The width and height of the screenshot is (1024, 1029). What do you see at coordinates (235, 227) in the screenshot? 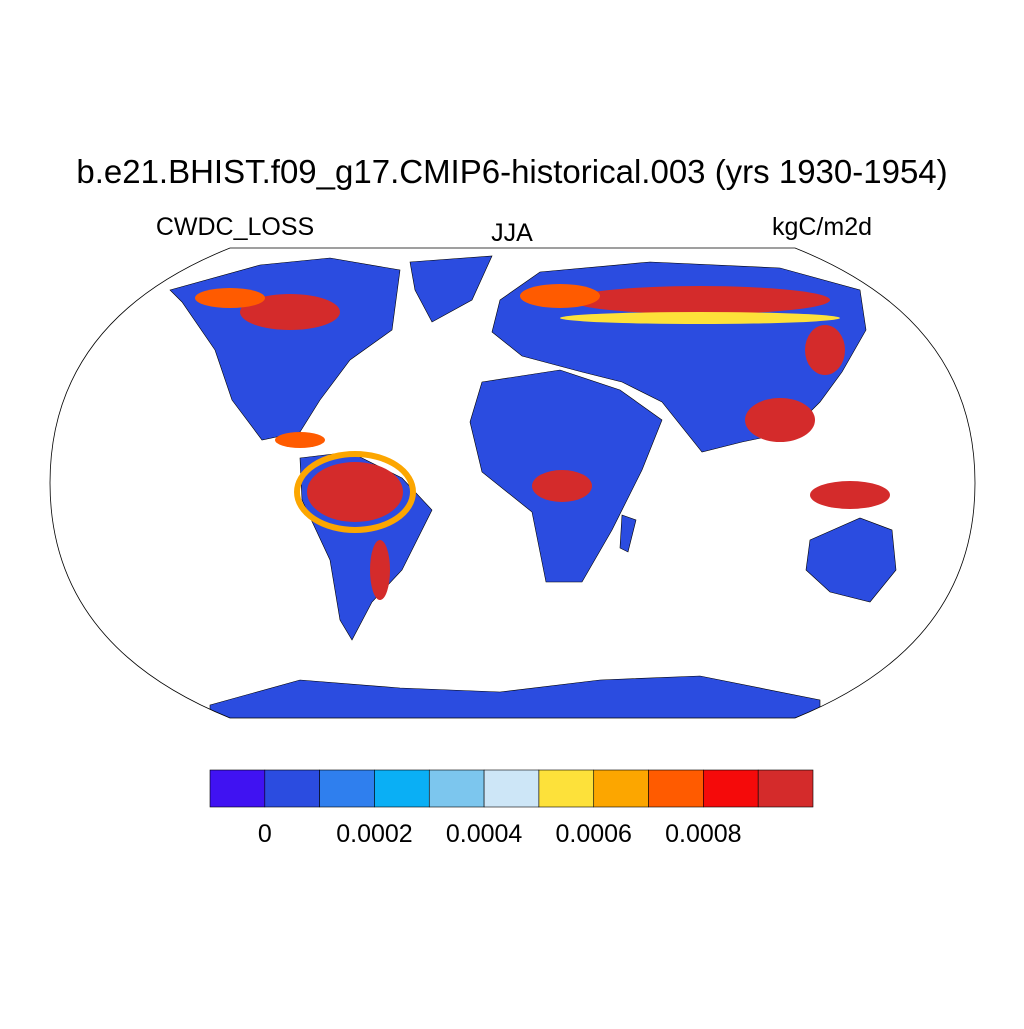
I see `left-string: CWDC_LOSS` at bounding box center [235, 227].